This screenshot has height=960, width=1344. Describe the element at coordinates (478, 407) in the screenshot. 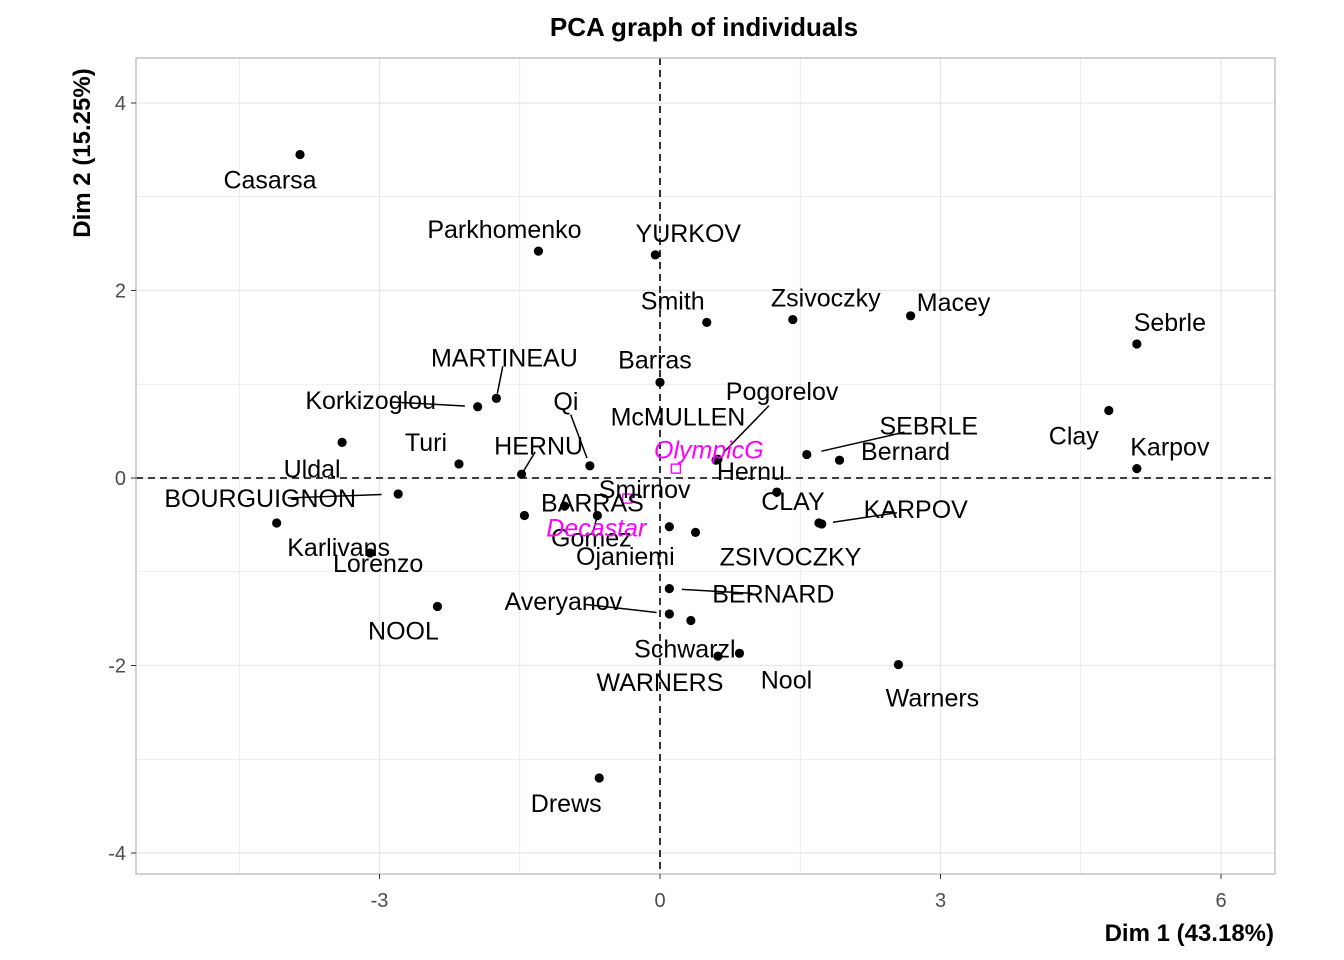

I see `point-korkizoglou` at that location.